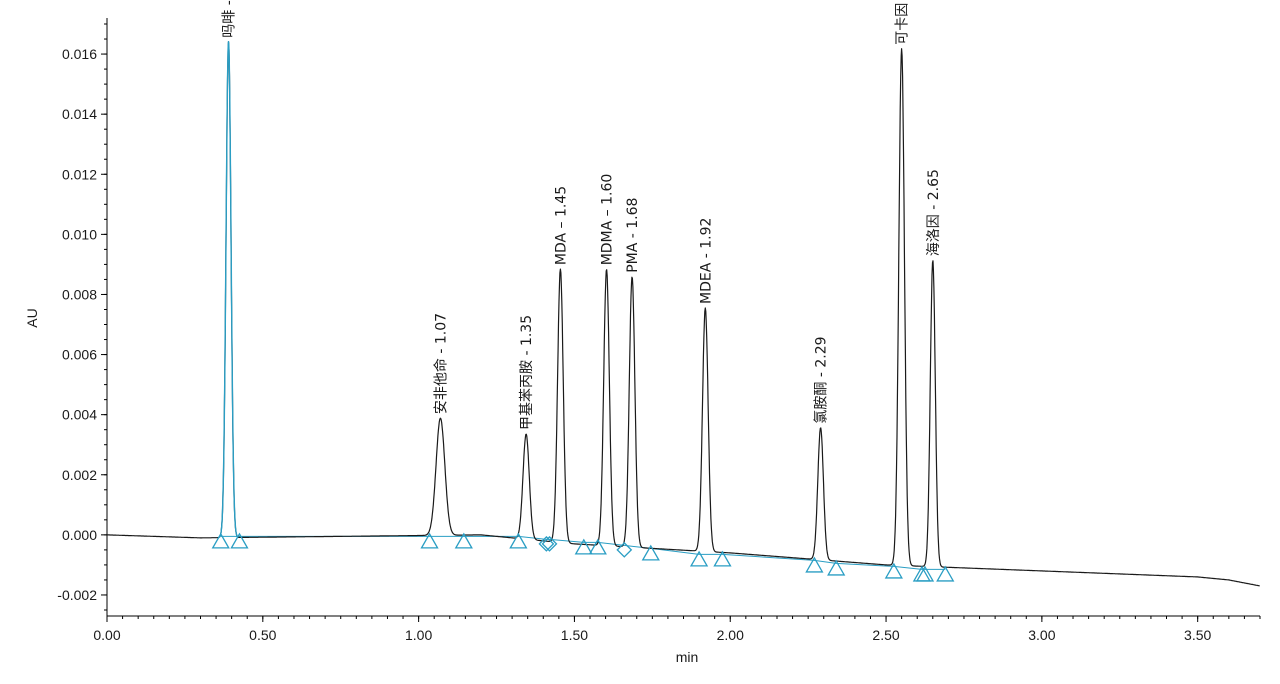 The height and width of the screenshot is (684, 1280). Describe the element at coordinates (32, 317) in the screenshot. I see `y-axis-title: AU` at that location.